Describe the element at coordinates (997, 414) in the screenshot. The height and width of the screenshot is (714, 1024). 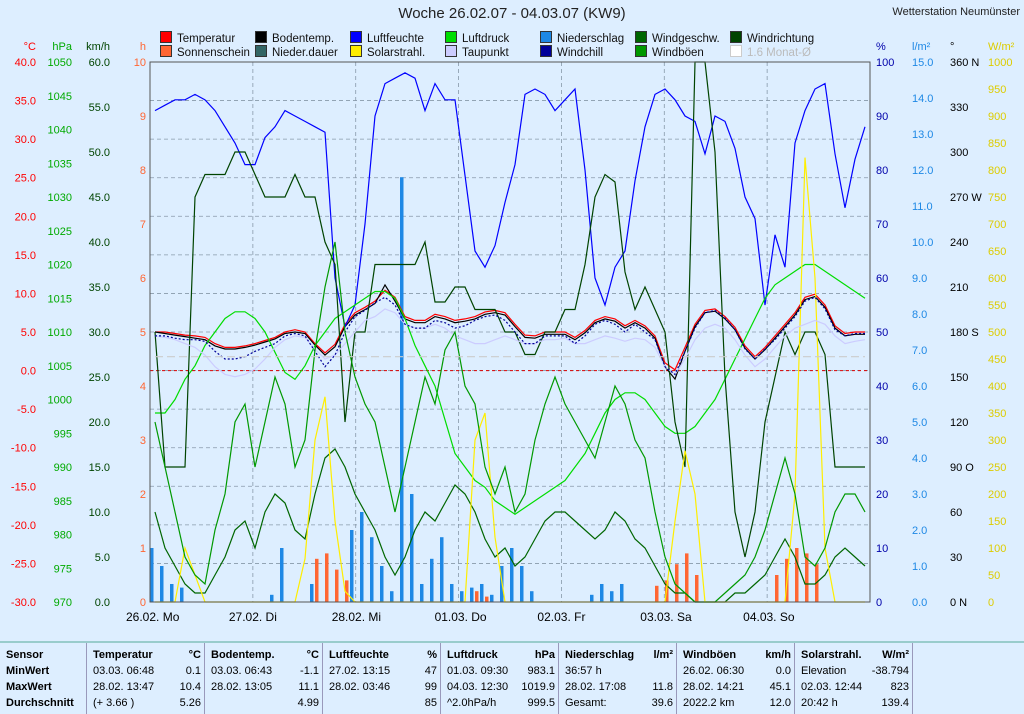
I see `y-tick-label: 350` at that location.